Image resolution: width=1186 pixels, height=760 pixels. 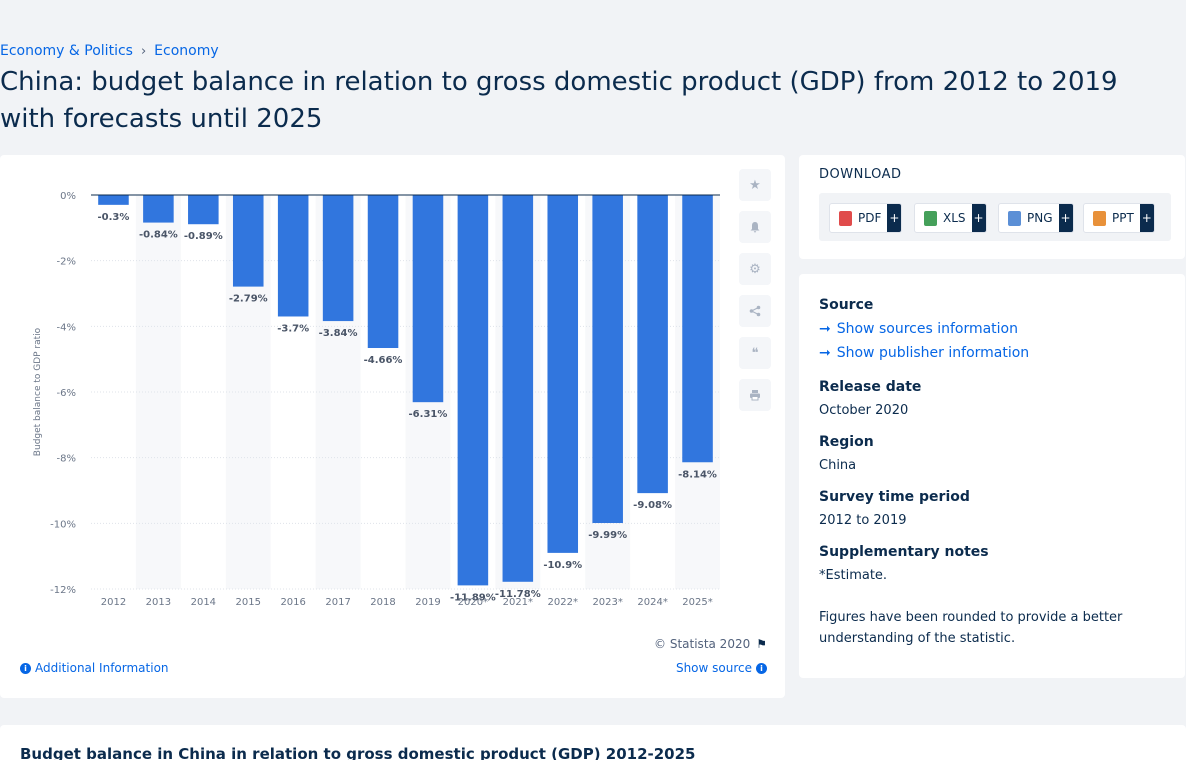 I want to click on x-tick-label: 2025*, so click(x=697, y=602).